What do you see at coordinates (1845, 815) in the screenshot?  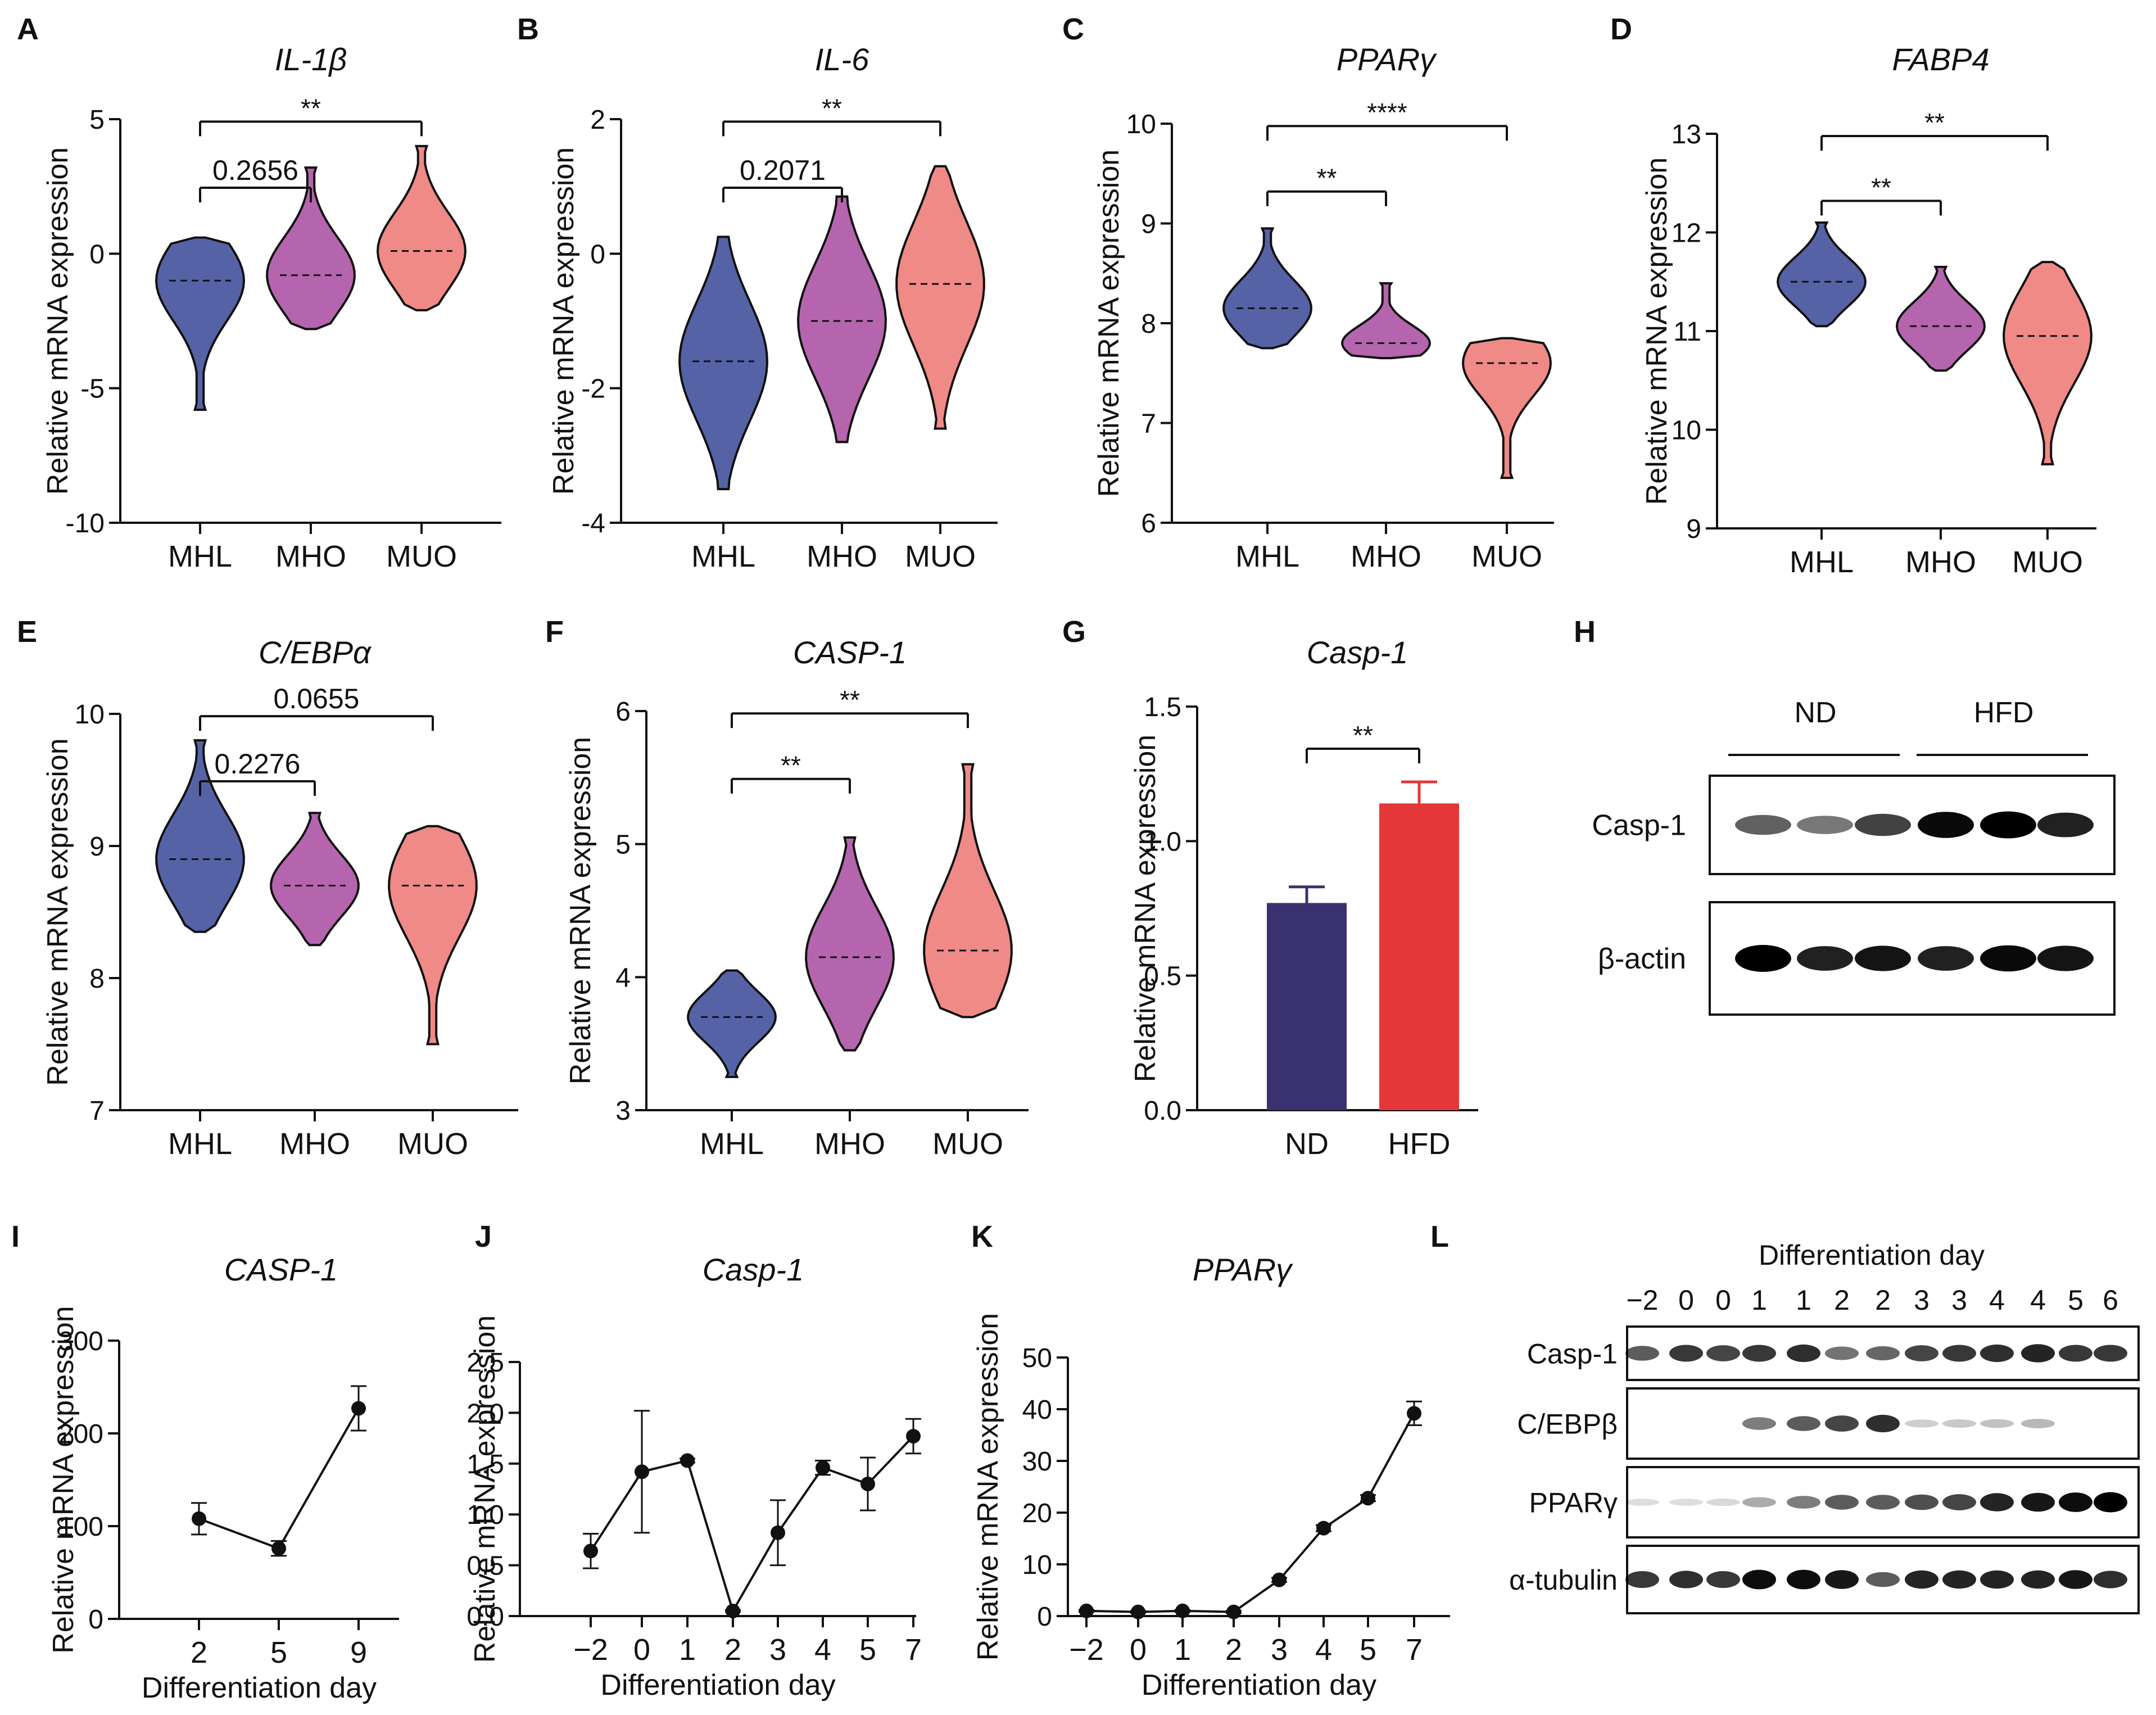 I see `western-blot-H: H ND HFD Casp-1 β-actin` at bounding box center [1845, 815].